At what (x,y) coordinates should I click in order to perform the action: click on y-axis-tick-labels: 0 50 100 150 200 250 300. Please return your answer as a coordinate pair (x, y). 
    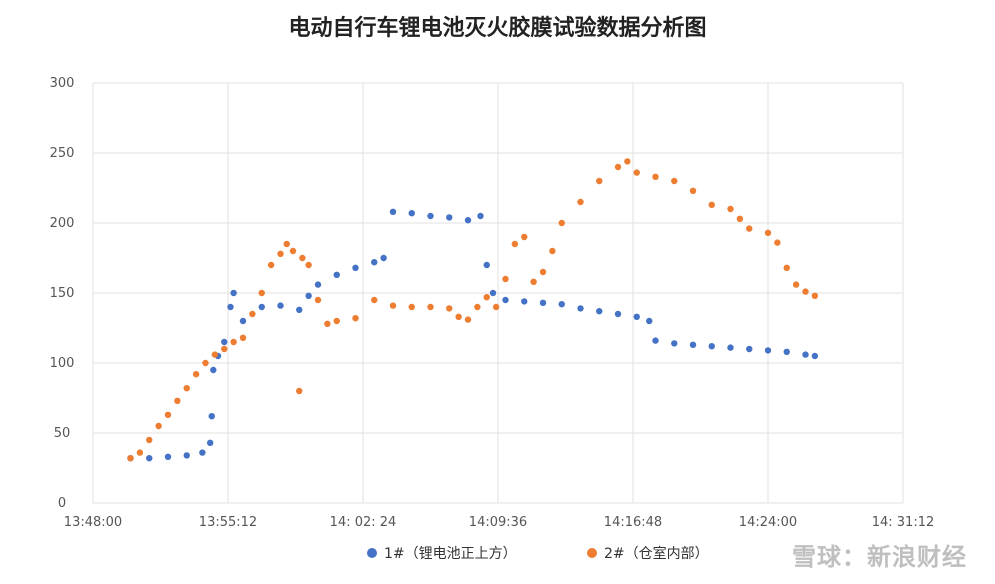
    Looking at the image, I should click on (62, 293).